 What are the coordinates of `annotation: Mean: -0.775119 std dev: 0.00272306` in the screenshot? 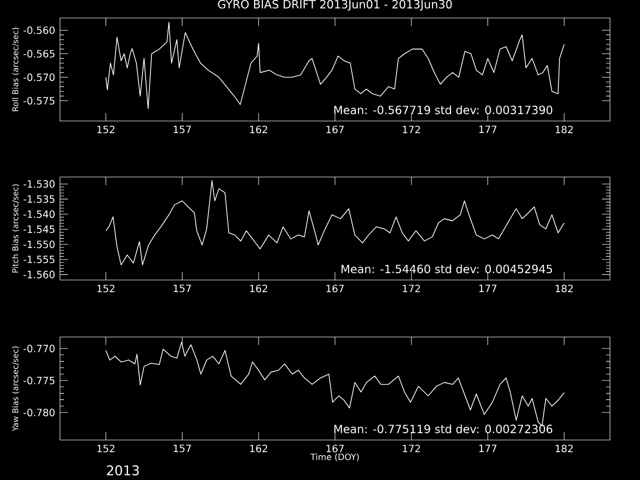 It's located at (443, 429).